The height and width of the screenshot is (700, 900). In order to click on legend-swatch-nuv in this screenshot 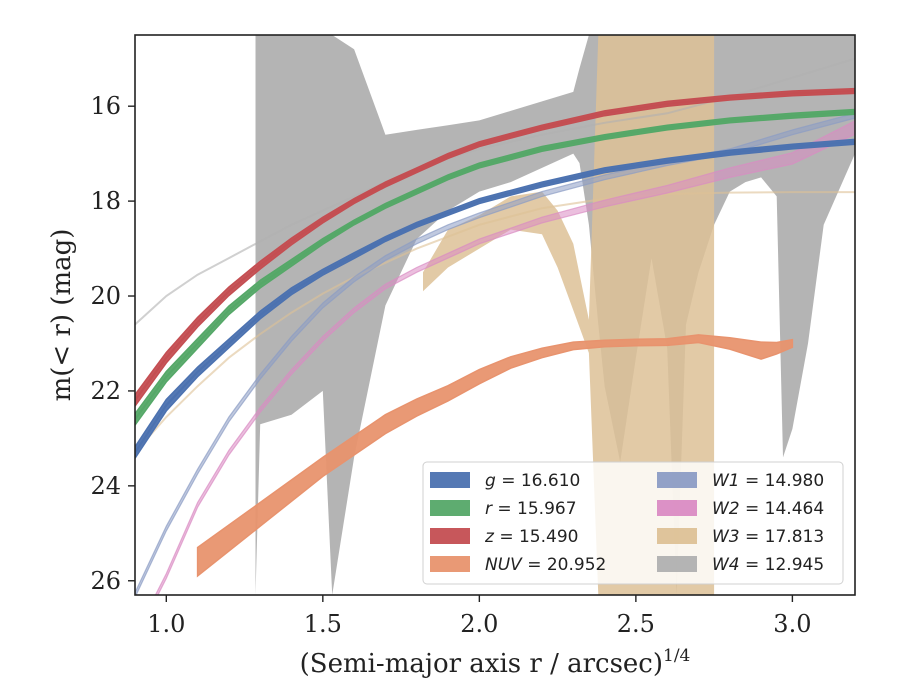, I will do `click(450, 564)`.